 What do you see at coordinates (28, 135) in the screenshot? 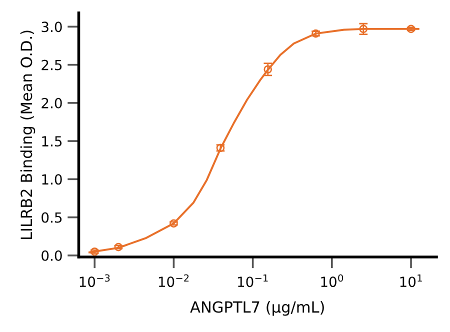
I see `y-axis-title: LILRB2 Binding (Mean O.D.)` at bounding box center [28, 135].